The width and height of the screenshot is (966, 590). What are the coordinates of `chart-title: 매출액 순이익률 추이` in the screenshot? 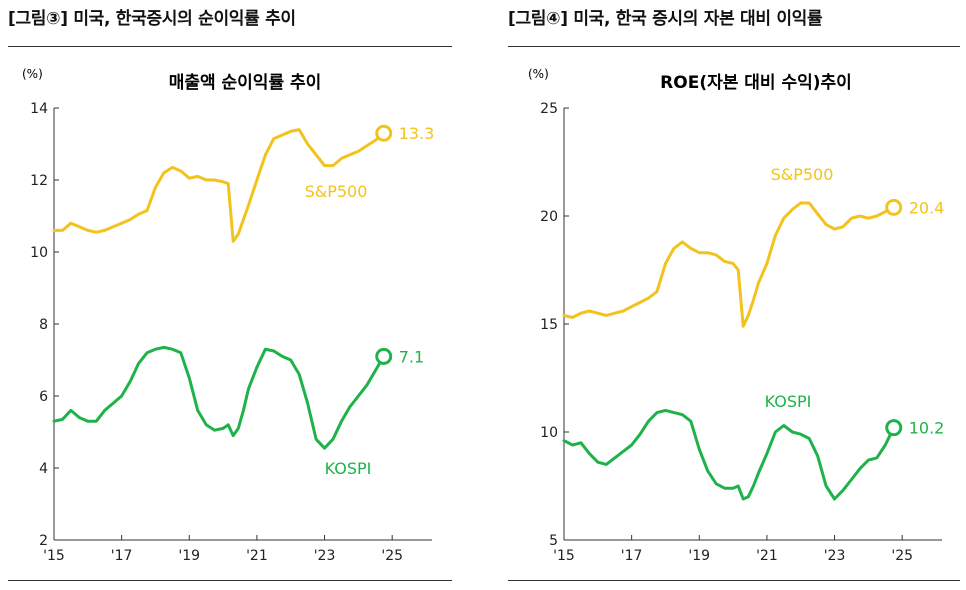 It's located at (245, 83).